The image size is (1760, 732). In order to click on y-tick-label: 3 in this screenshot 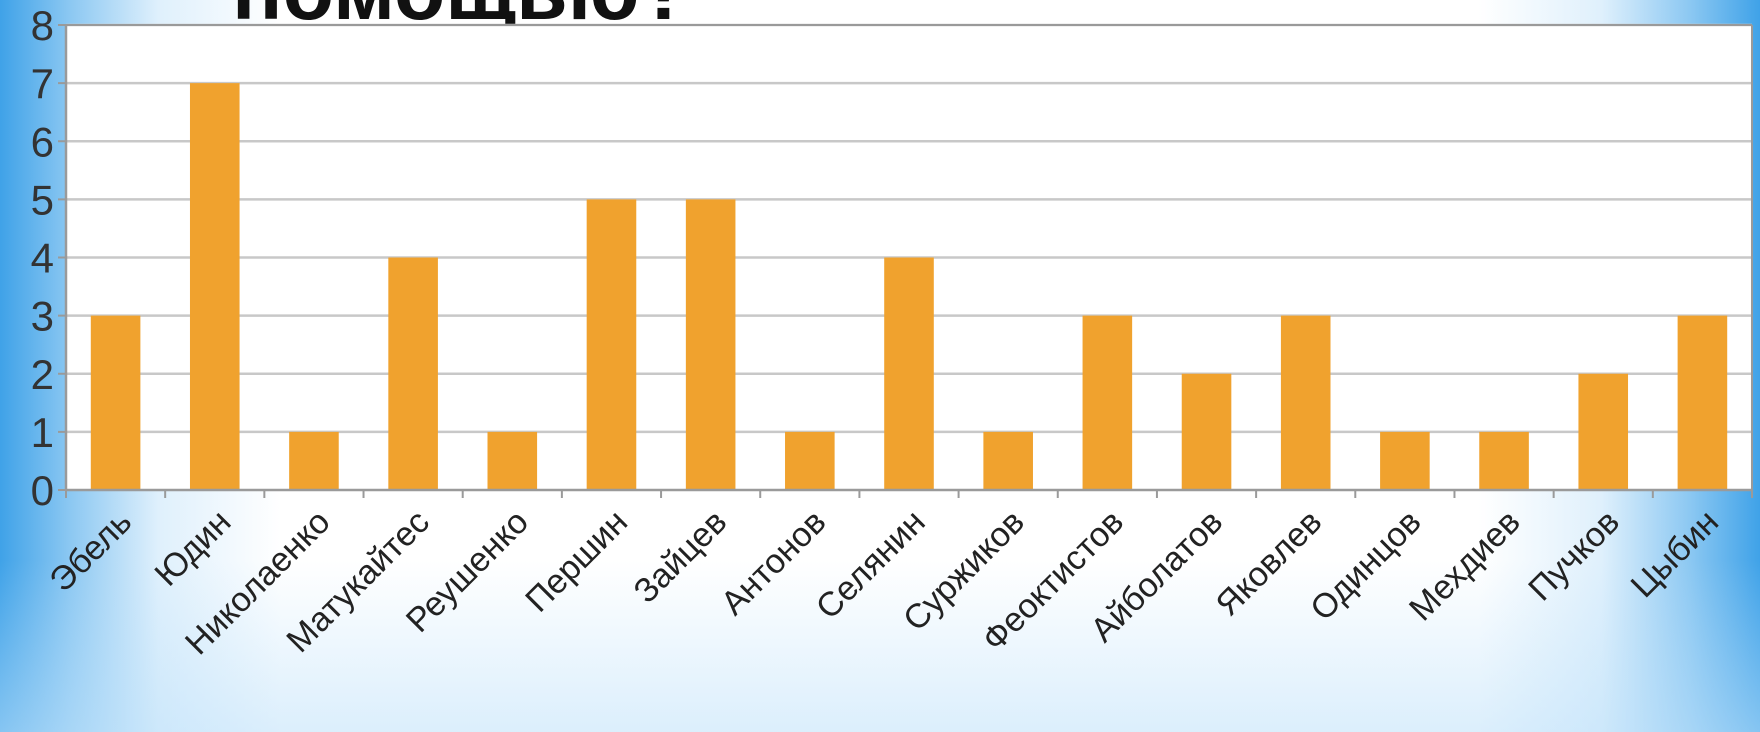, I will do `click(42, 316)`.